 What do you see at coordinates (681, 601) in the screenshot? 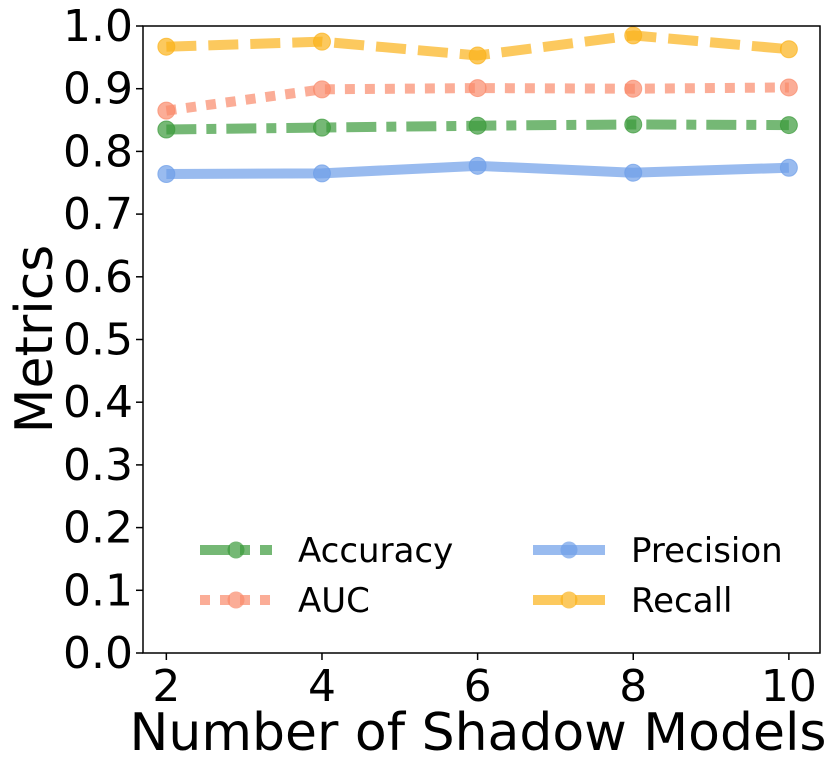
I see `legend-label-recall: Recall` at bounding box center [681, 601].